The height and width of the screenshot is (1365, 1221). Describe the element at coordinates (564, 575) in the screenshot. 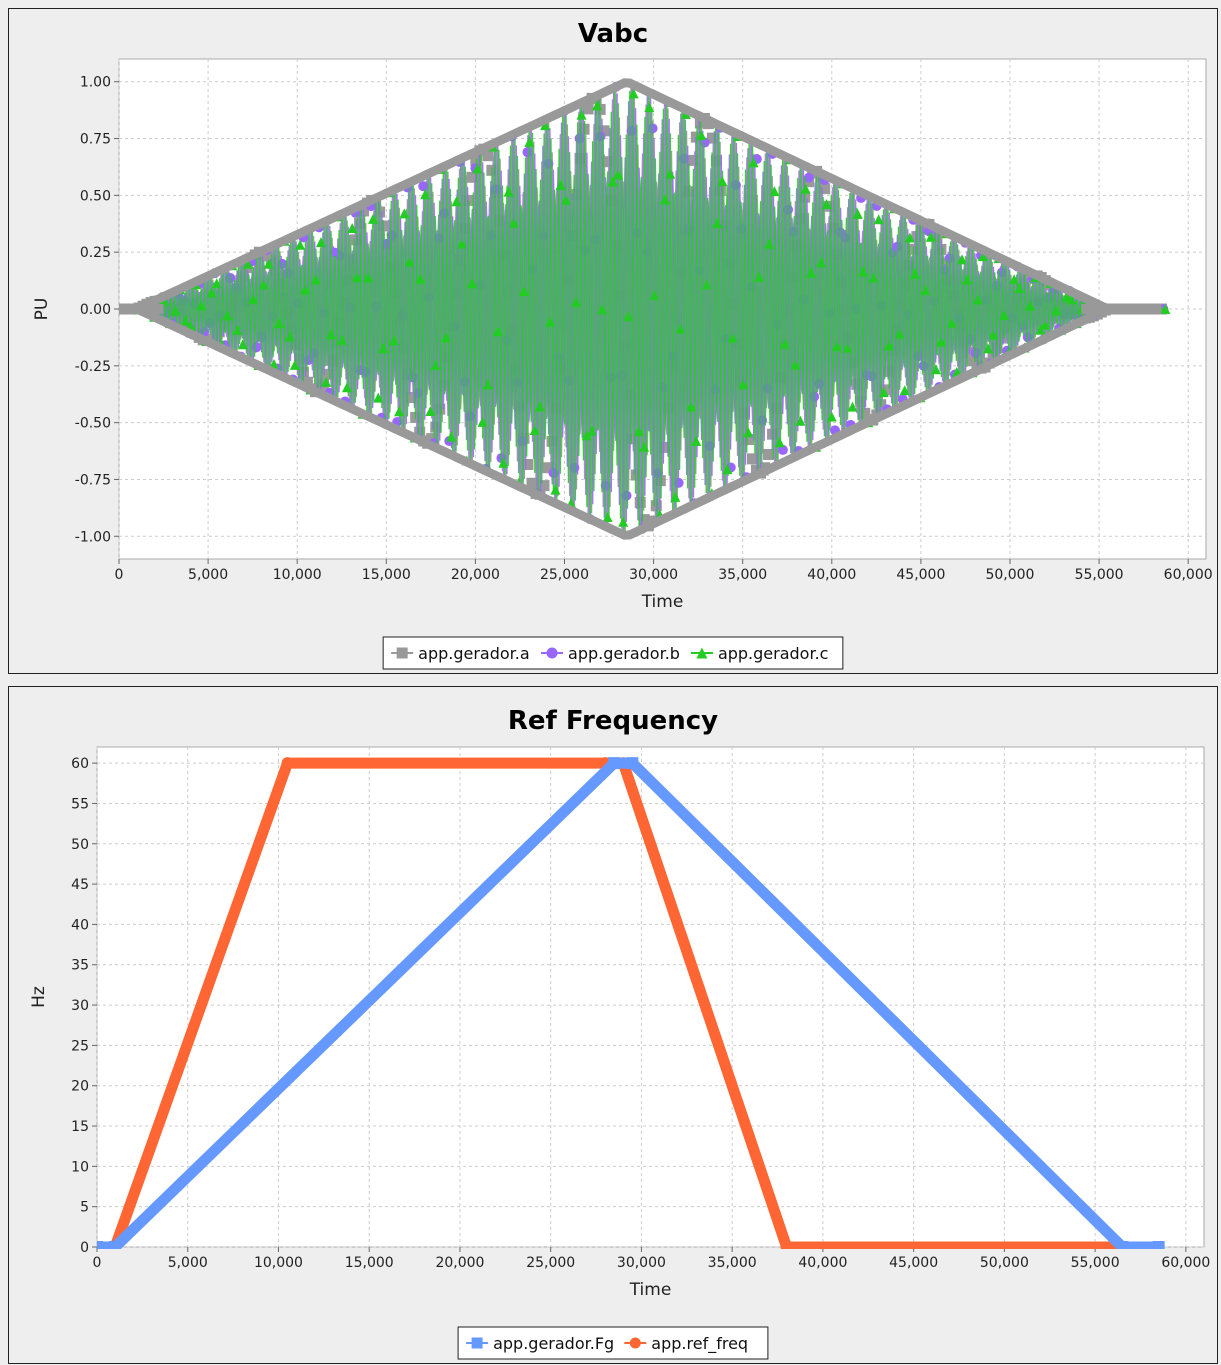

I see `x-tick-label: 25,000` at that location.